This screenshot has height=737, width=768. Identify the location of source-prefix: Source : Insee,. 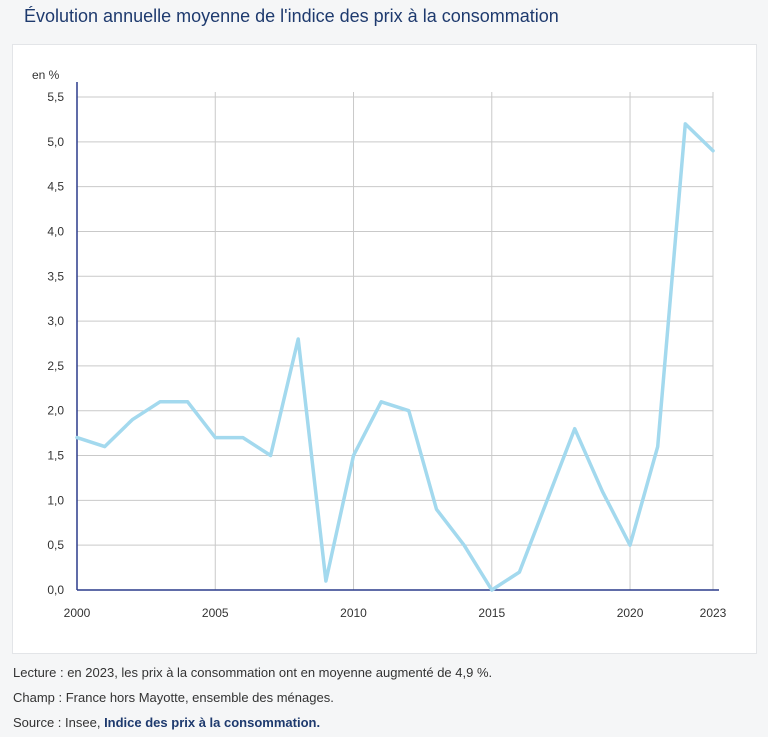
(59, 722).